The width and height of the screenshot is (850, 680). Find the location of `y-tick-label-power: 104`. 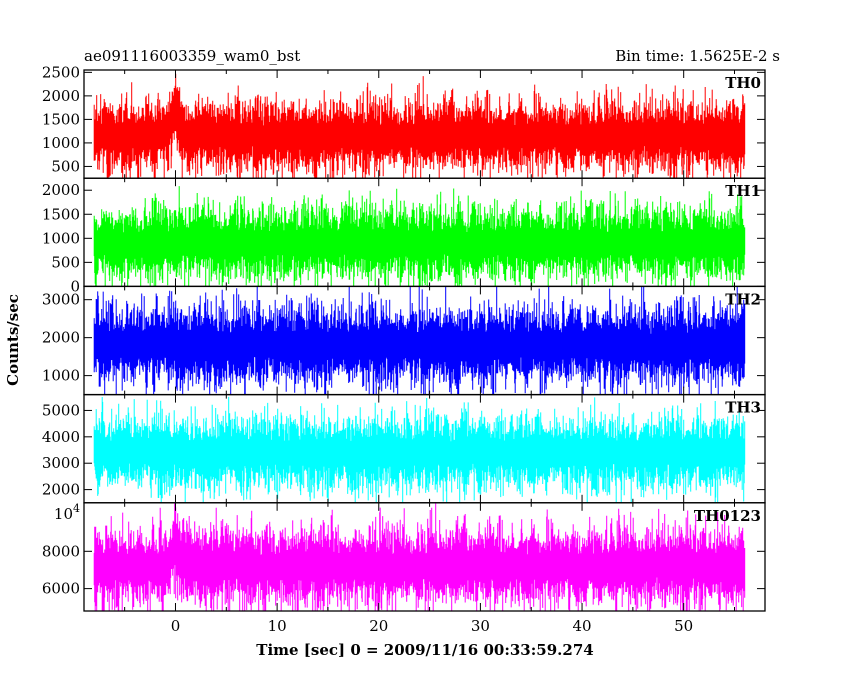

y-tick-label-power: 104 is located at coordinates (67, 512).